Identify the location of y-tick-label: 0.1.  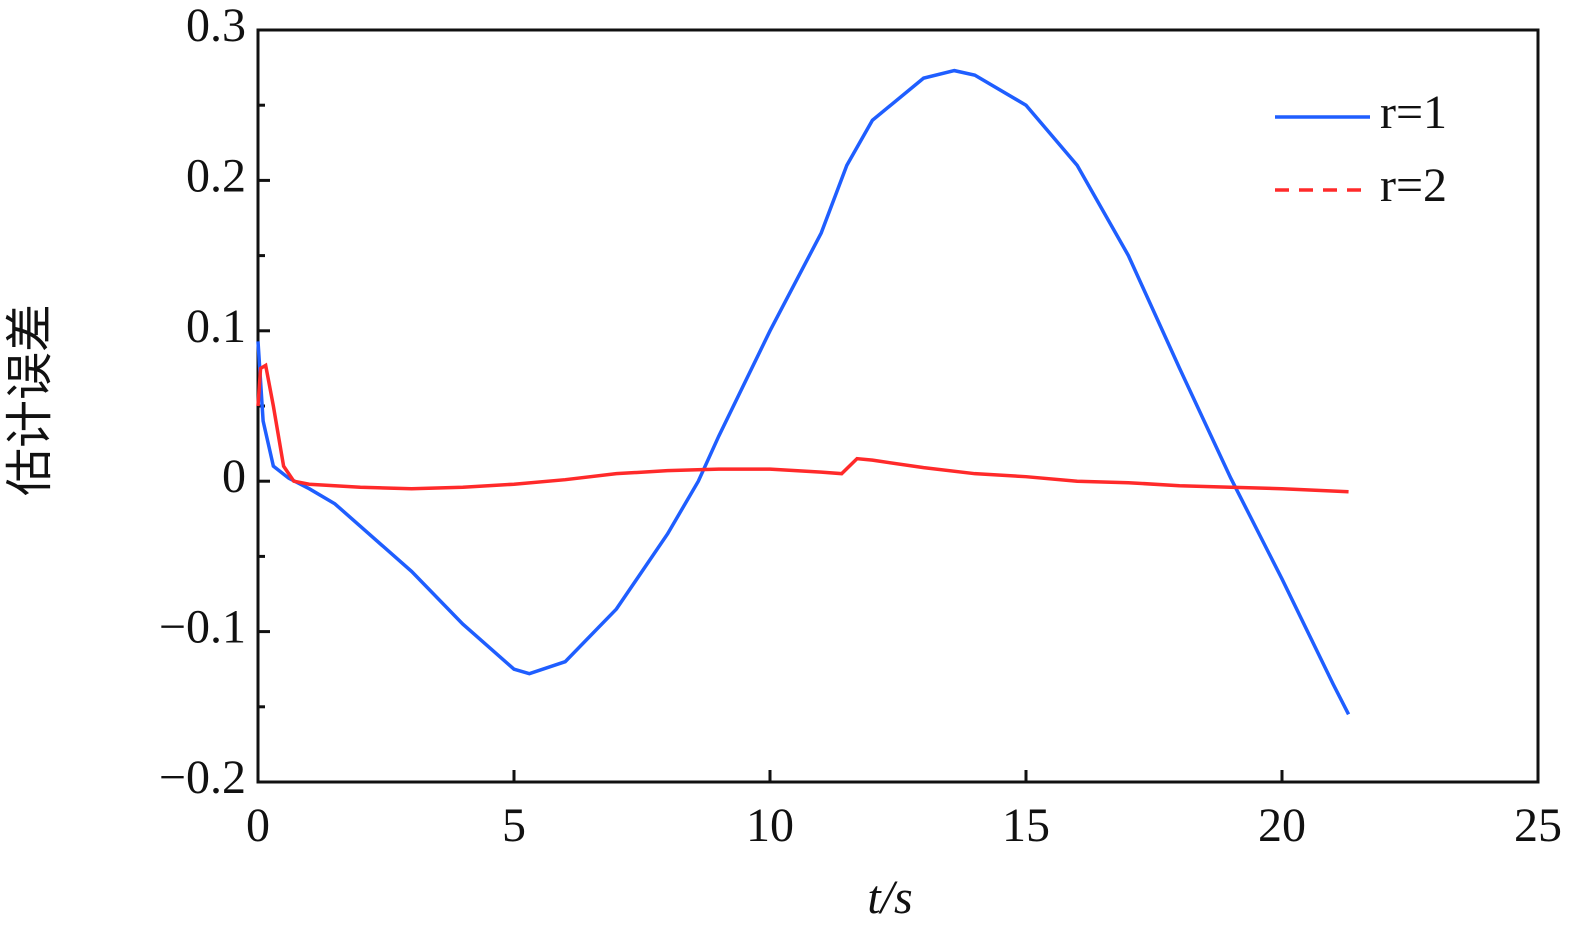
(216, 326).